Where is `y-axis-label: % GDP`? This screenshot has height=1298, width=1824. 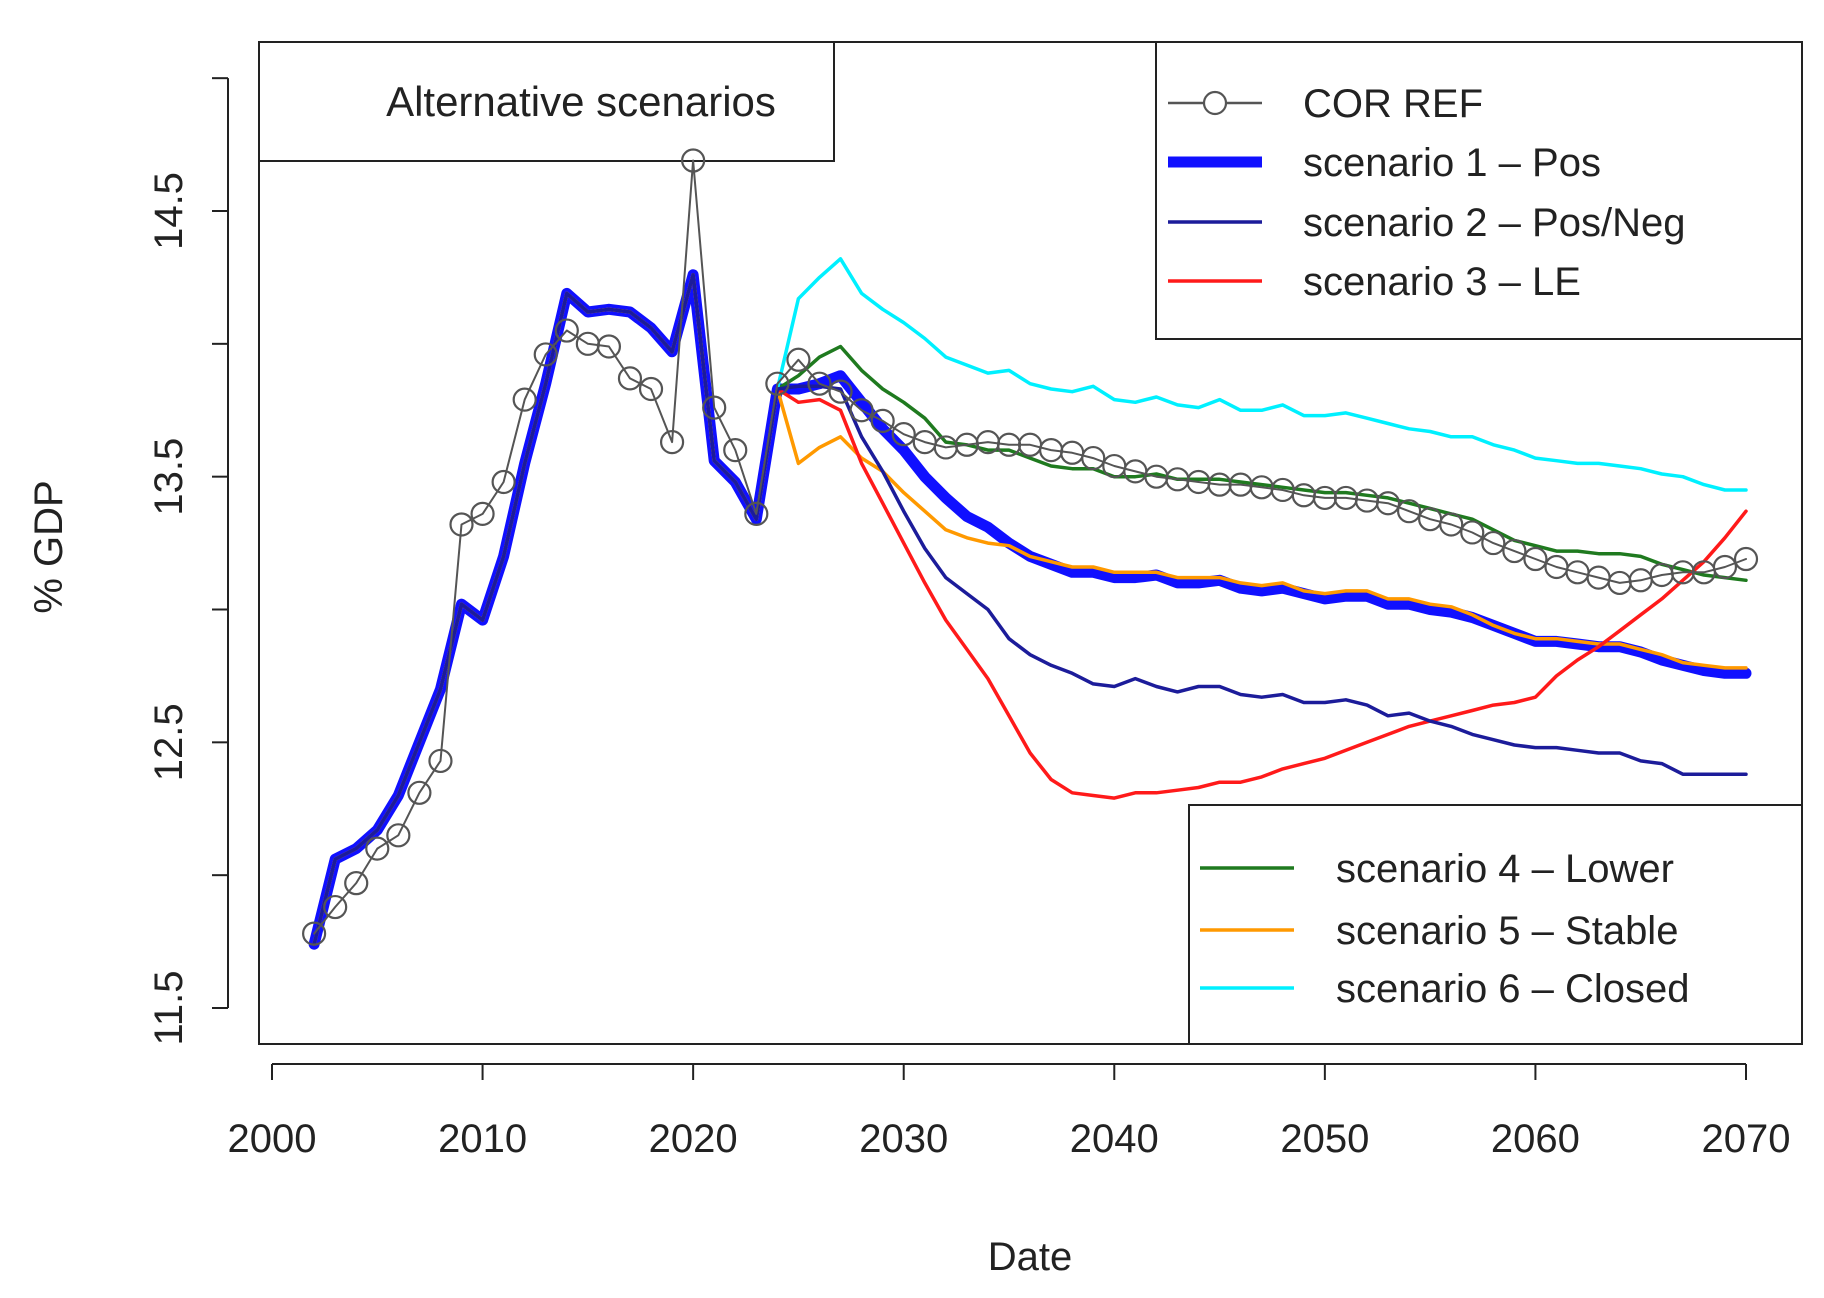
y-axis-label: % GDP is located at coordinates (49, 546).